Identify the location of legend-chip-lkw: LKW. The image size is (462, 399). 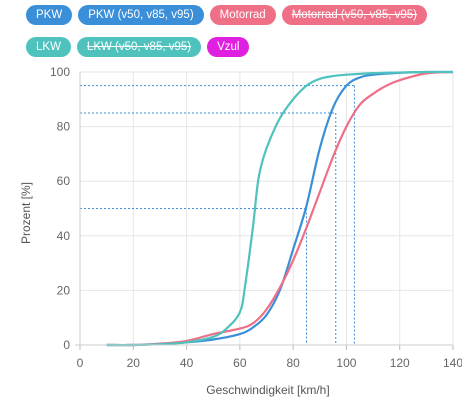
(48, 47).